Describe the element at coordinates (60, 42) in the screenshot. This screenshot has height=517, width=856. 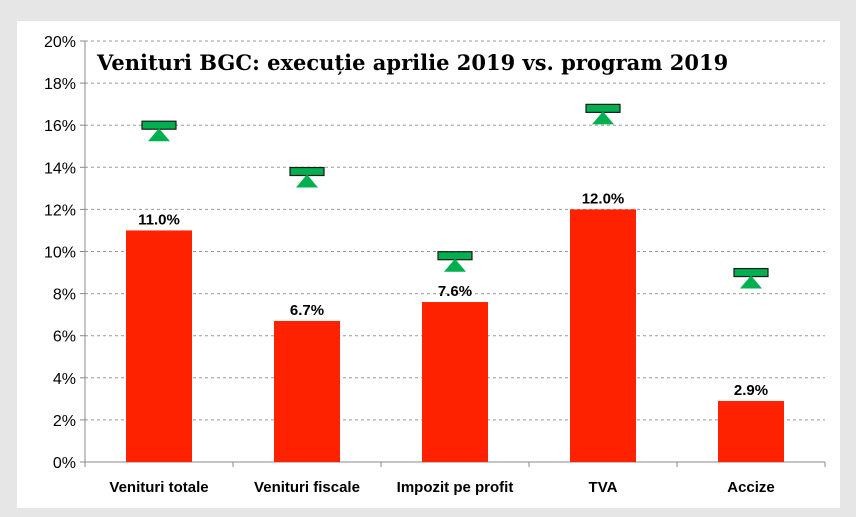
I see `y-tick-label: 20%` at that location.